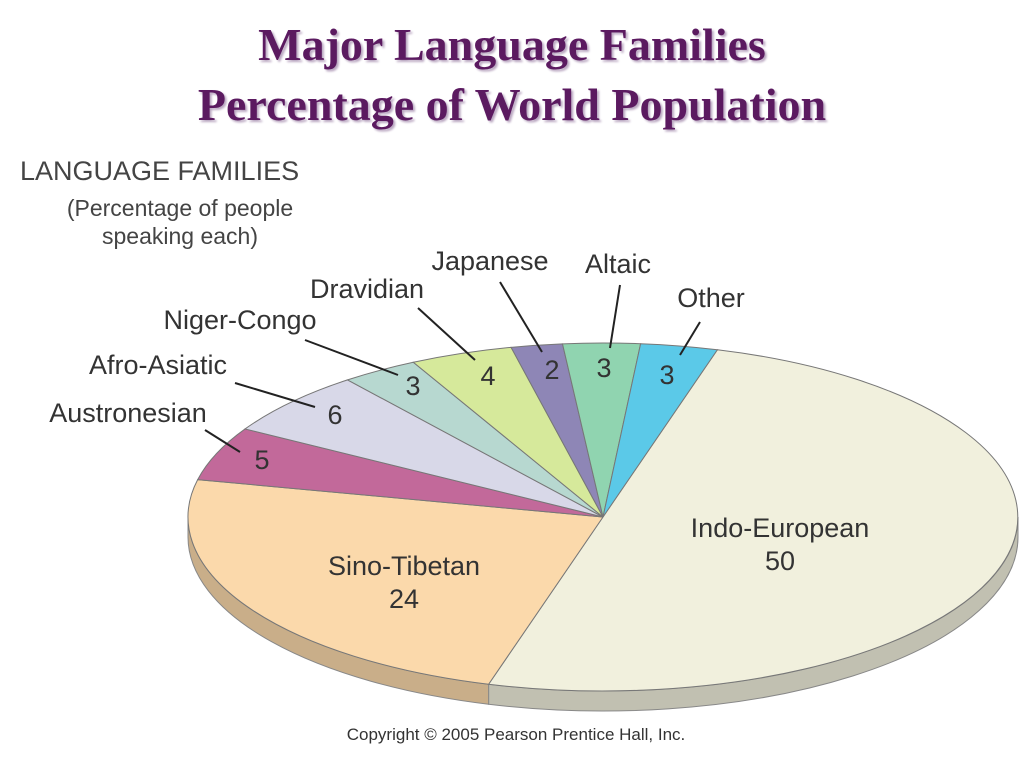 The image size is (1024, 768). I want to click on slice-label: Sino-Tibetan, so click(404, 566).